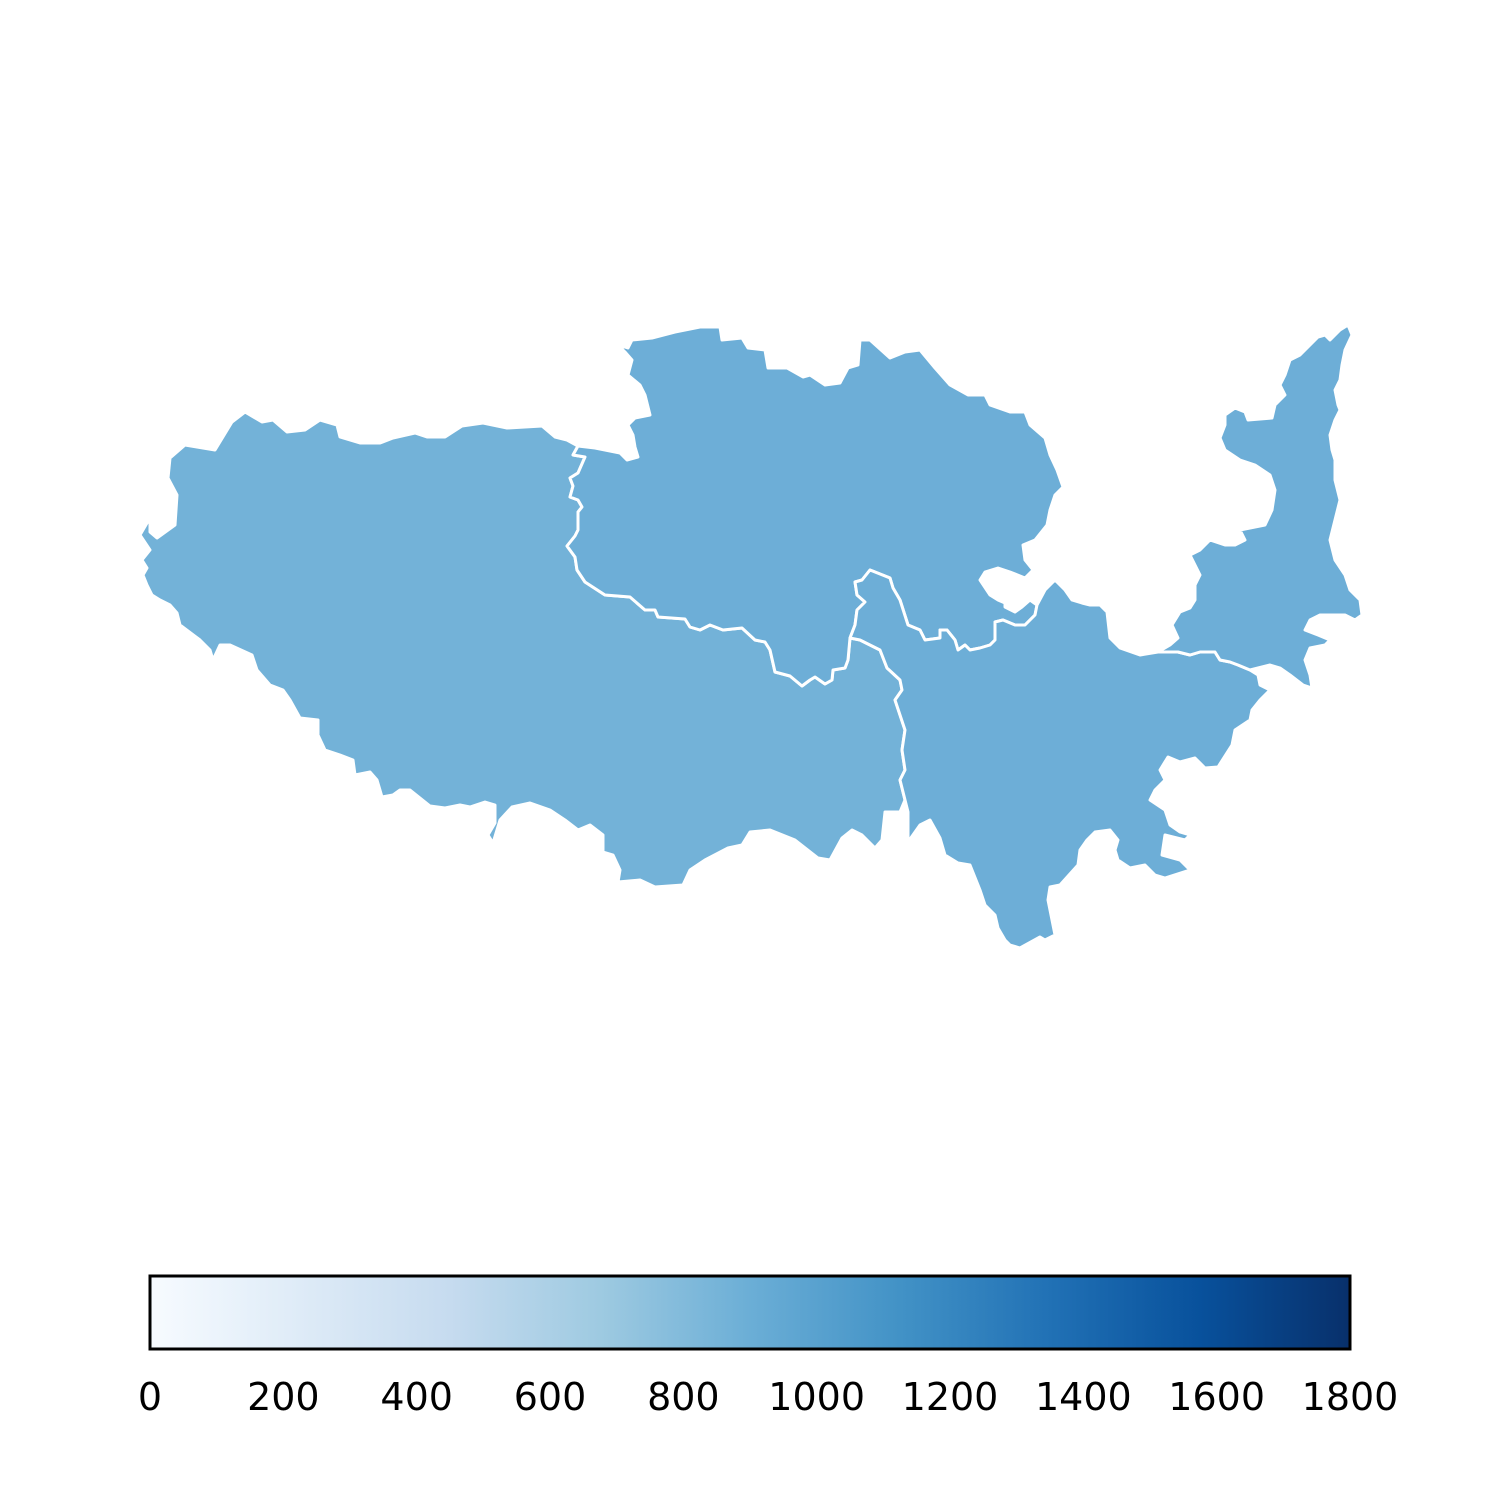  I want to click on colorbar-tick-label: 1000, so click(816, 1397).